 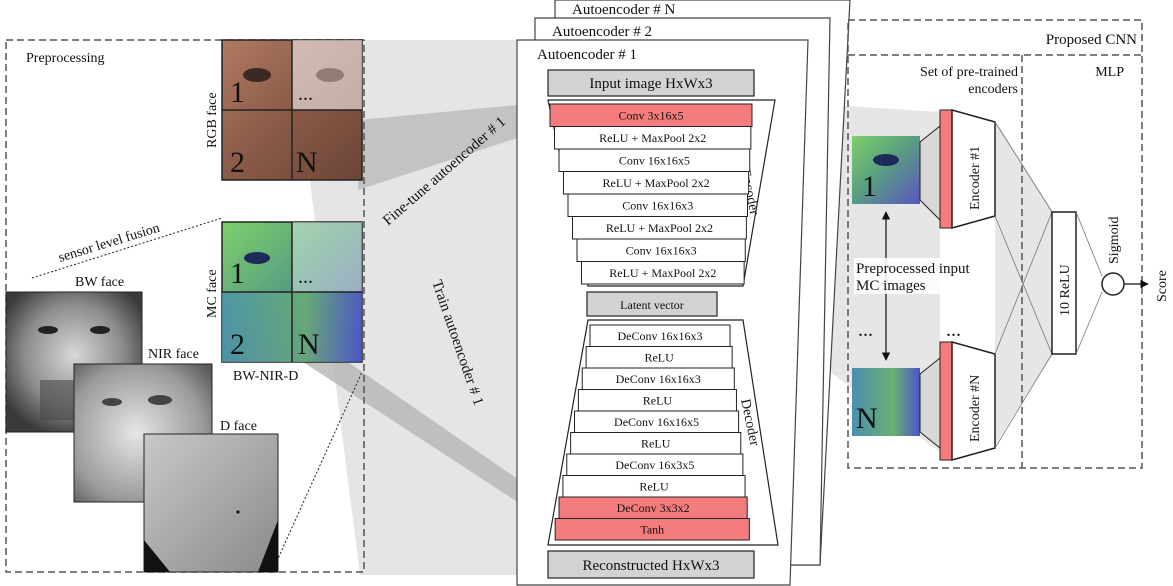 What do you see at coordinates (1089, 283) in the screenshot?
I see `mlp-to-sigmoid` at bounding box center [1089, 283].